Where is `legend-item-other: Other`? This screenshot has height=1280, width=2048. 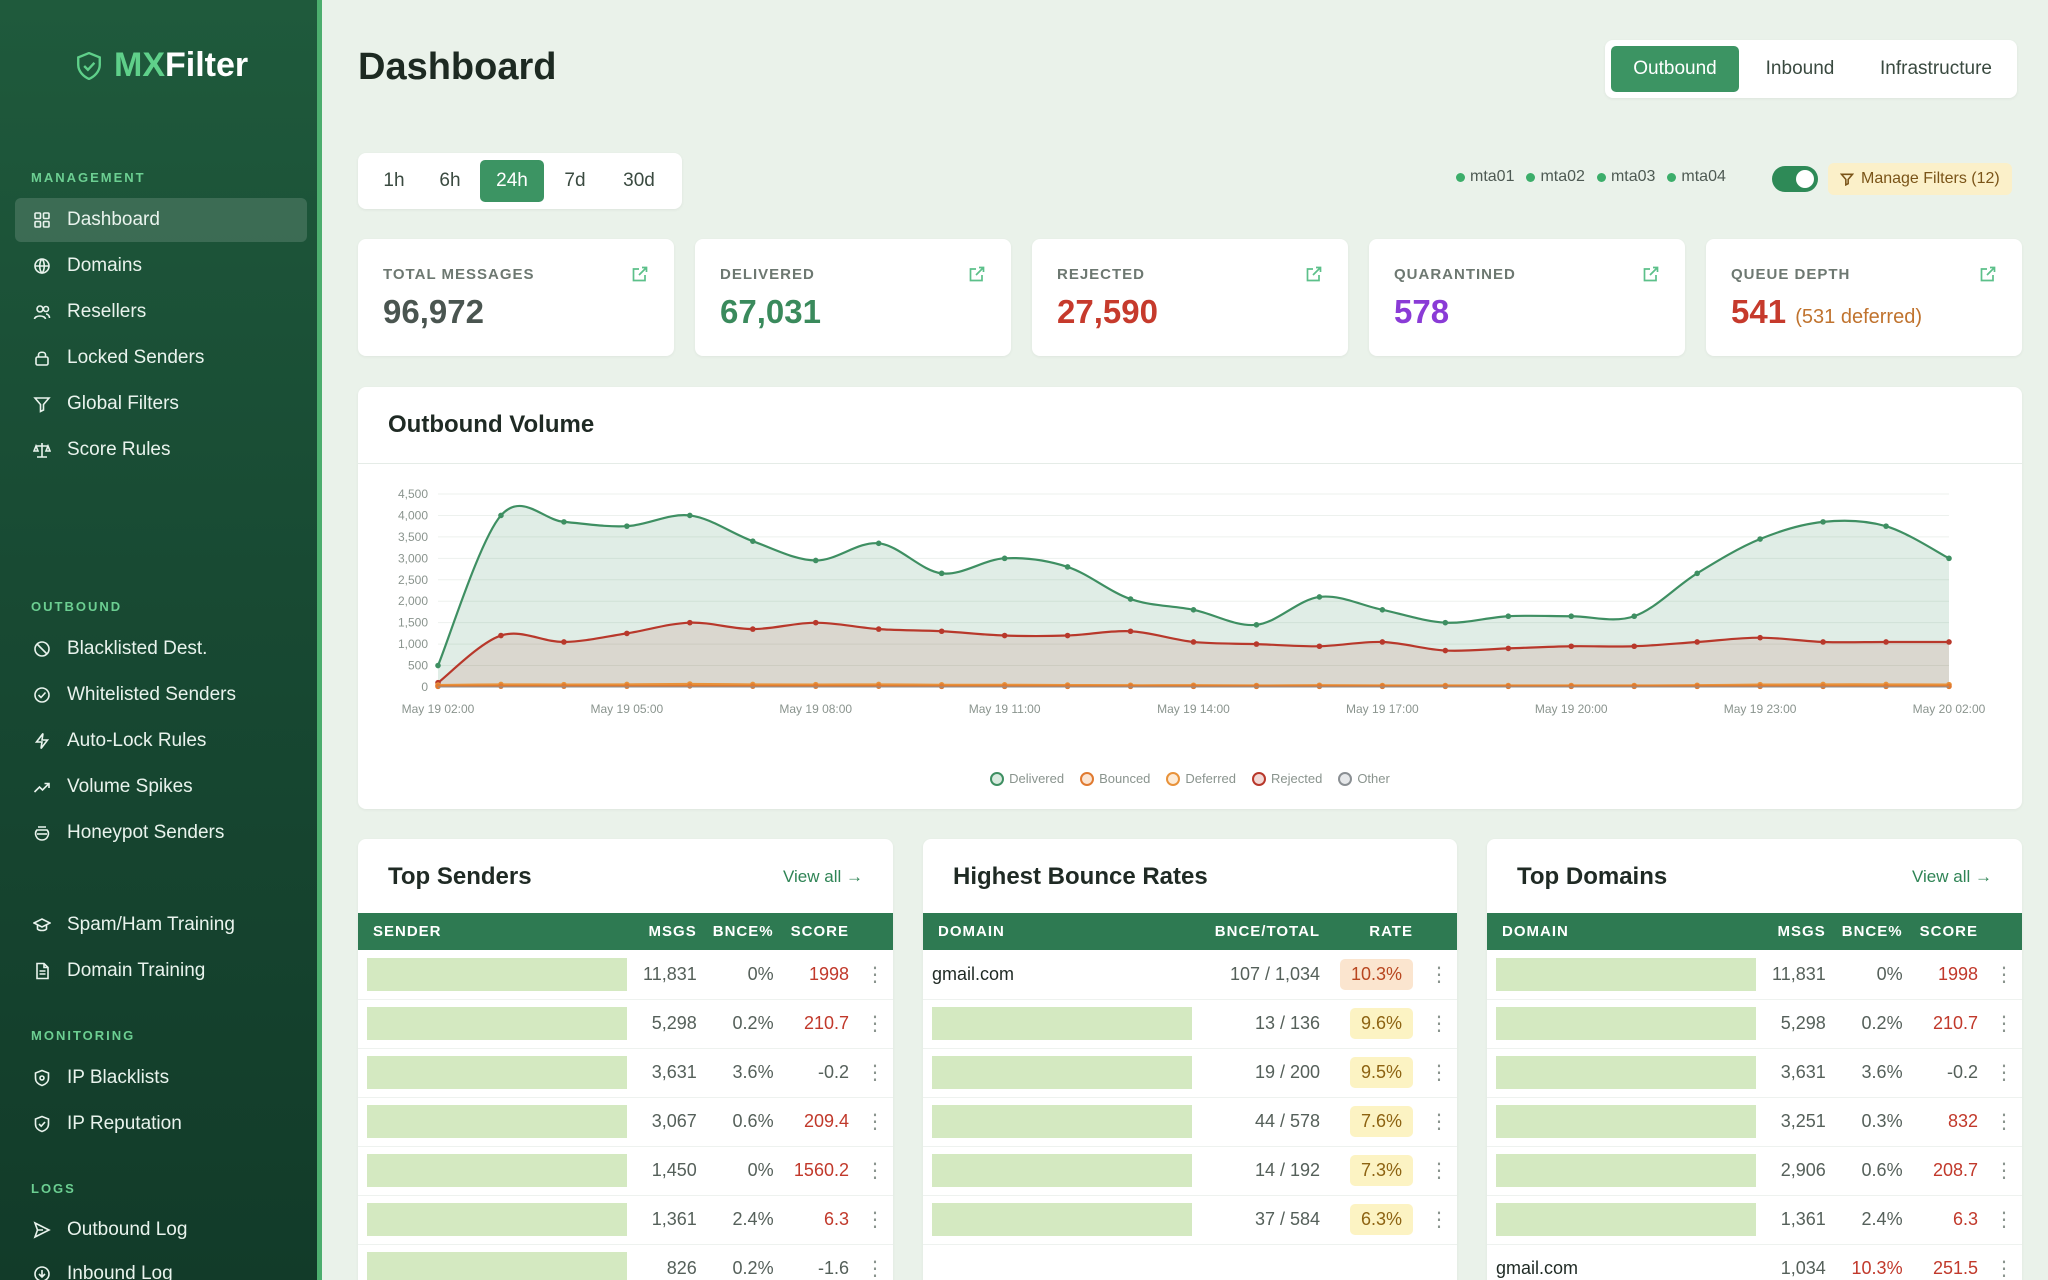 legend-item-other: Other is located at coordinates (1364, 778).